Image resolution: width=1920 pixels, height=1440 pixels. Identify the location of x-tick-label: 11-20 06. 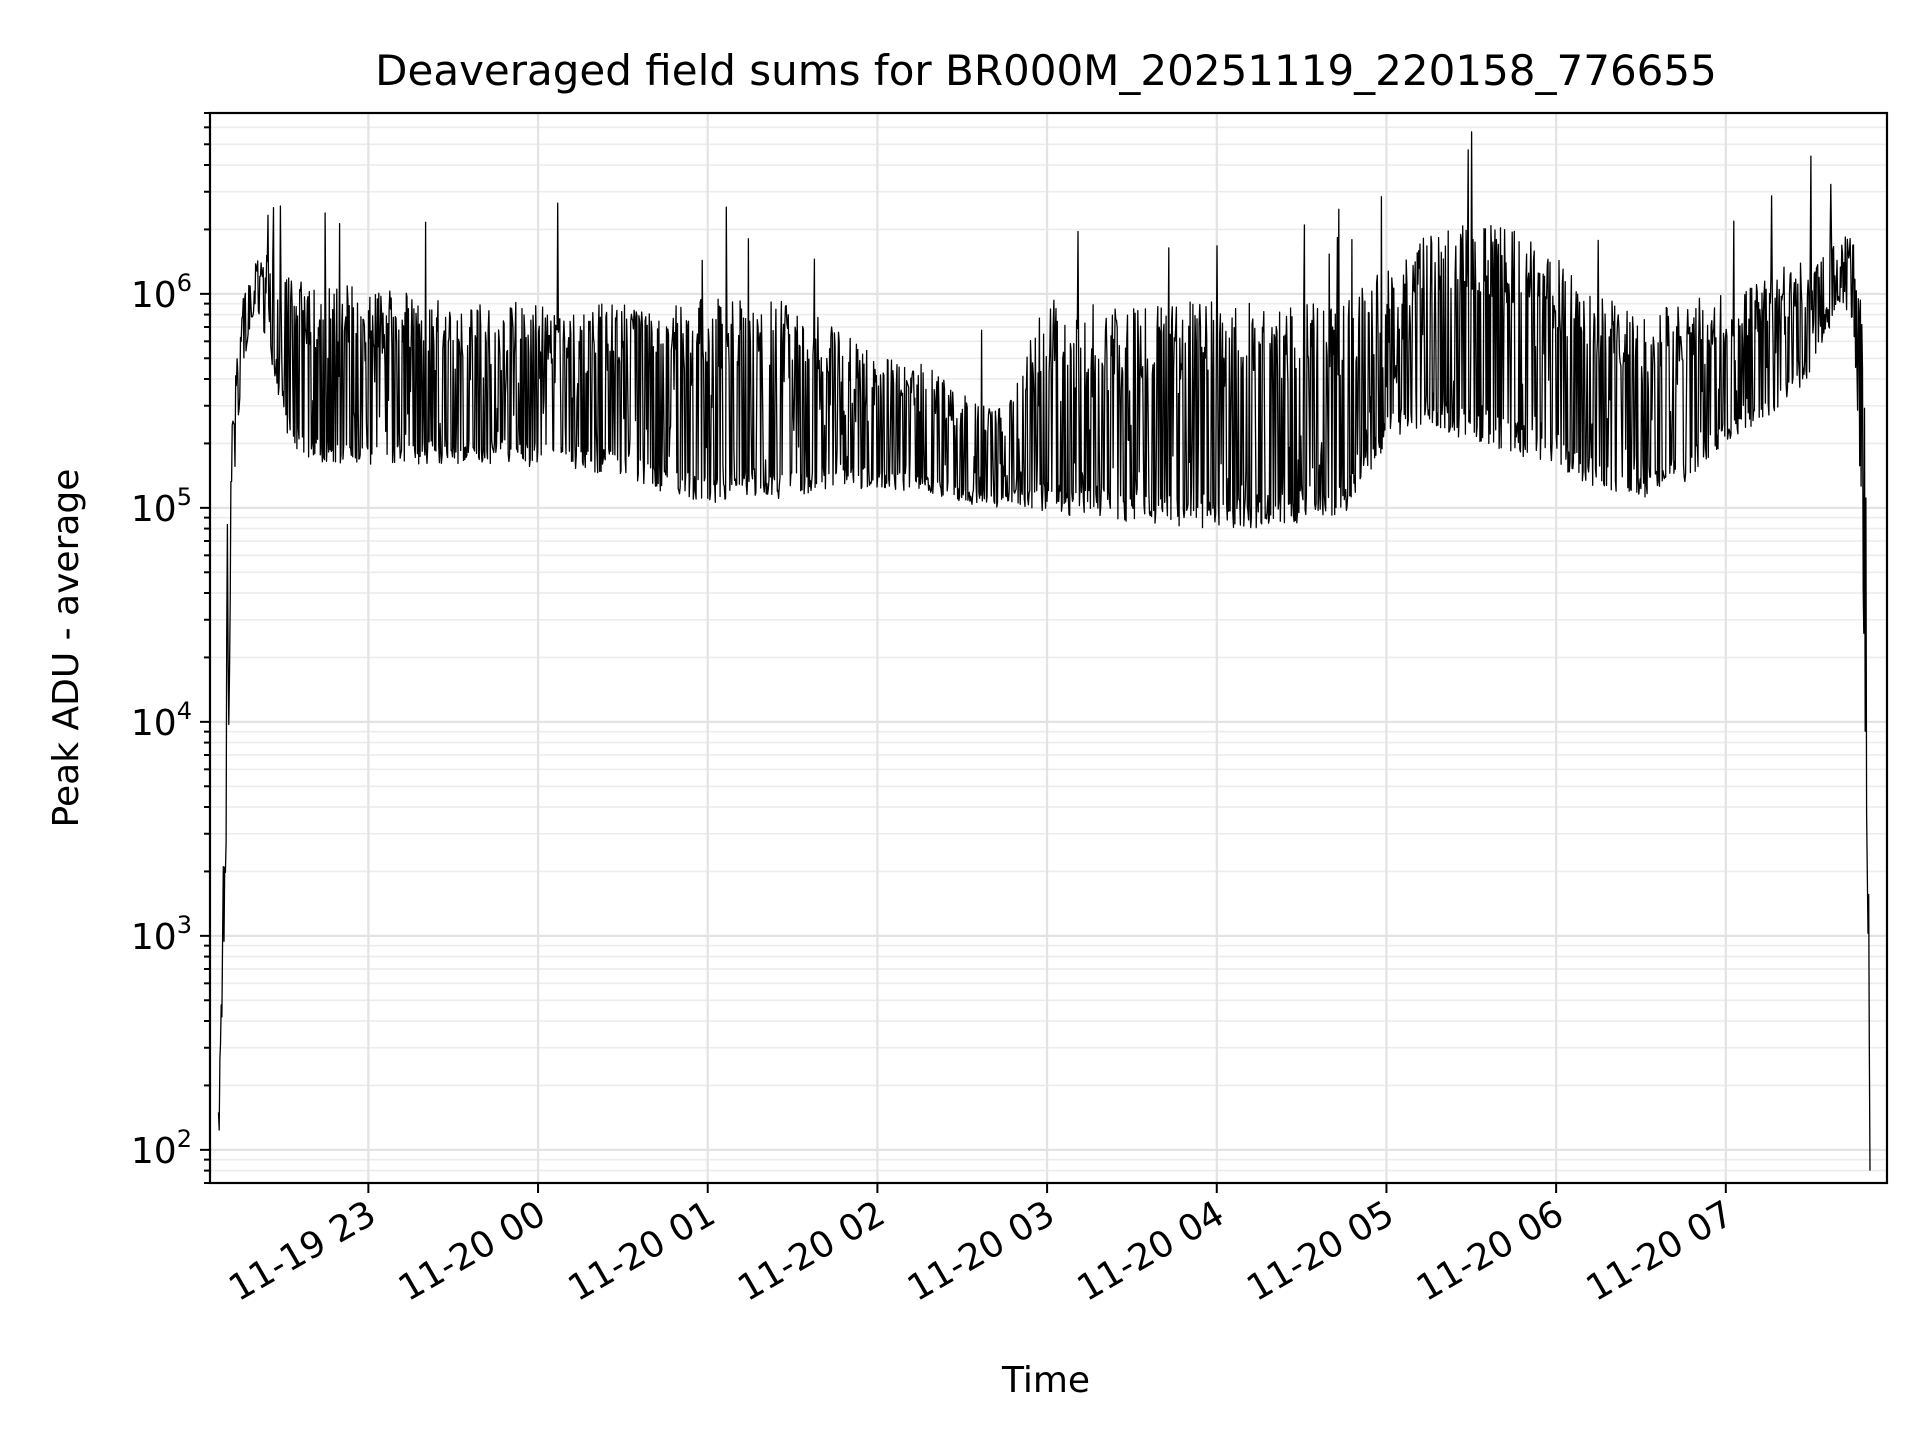
(1490, 1251).